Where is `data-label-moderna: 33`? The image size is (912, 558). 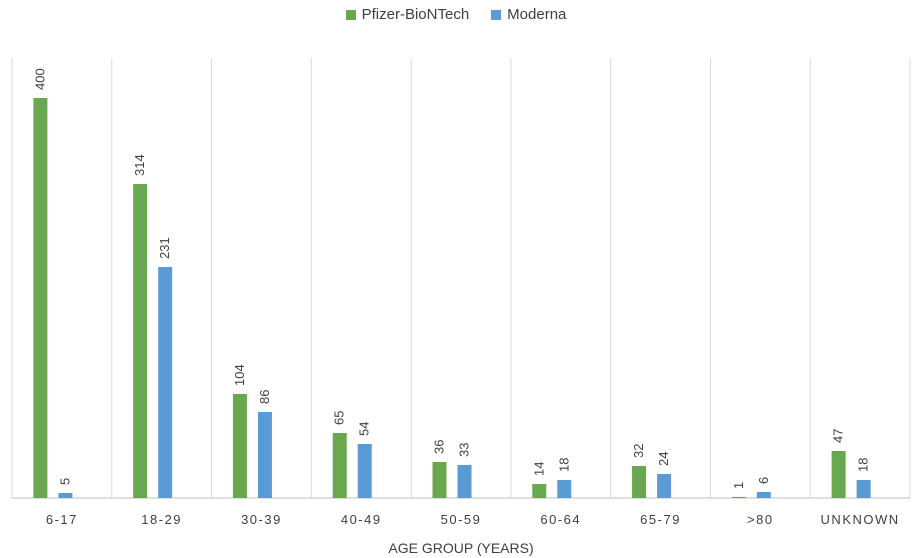
data-label-moderna: 33 is located at coordinates (464, 450).